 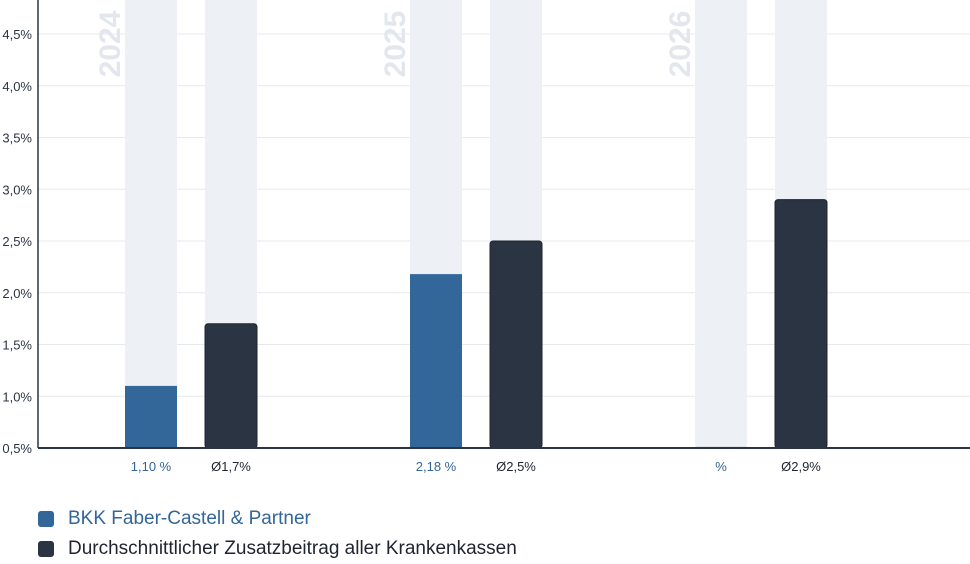 I want to click on data-labels: 1,10 % 2,18 % % Ø1,7% Ø2,5% Ø2,9%, so click(x=476, y=466).